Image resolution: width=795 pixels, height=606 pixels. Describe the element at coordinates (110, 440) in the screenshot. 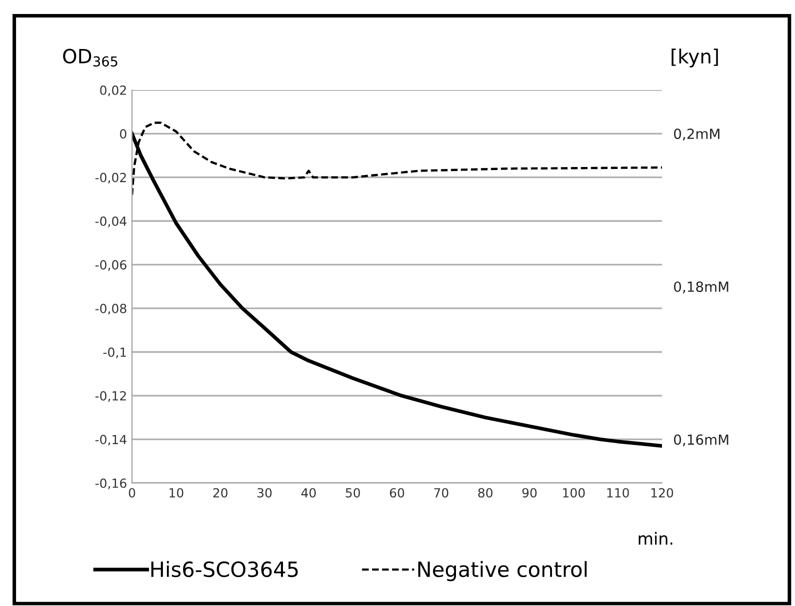

I see `y-tick-label: -0,14` at that location.